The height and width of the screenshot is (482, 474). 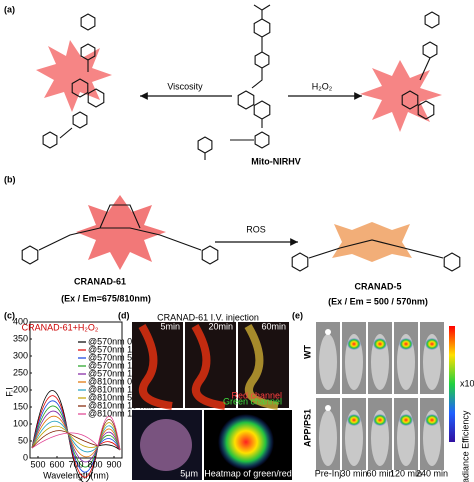 What do you see at coordinates (118, 397) in the screenshot?
I see `legend-label: @810nm 5 min` at bounding box center [118, 397].